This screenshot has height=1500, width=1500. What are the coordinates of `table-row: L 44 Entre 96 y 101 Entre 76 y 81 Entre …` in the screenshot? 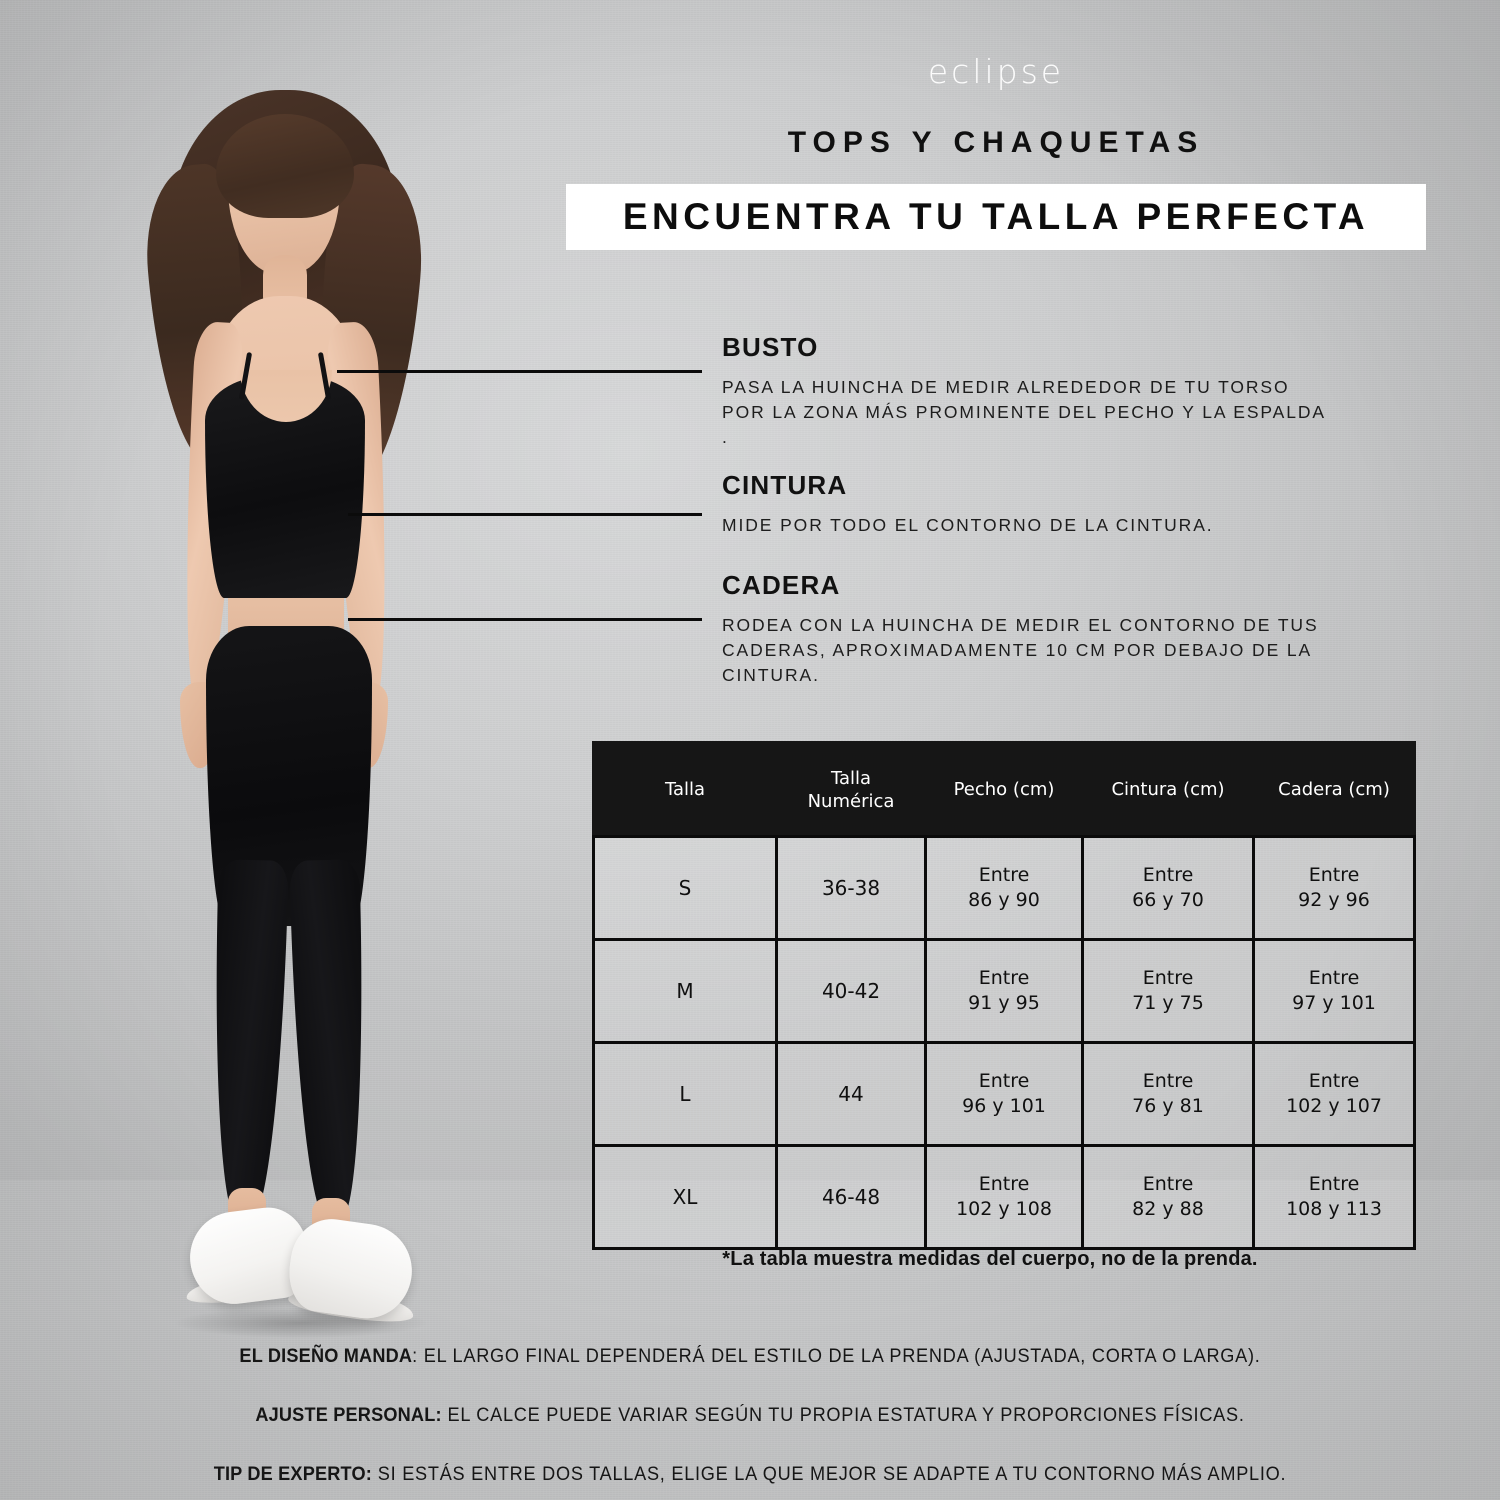 It's located at (1004, 1094).